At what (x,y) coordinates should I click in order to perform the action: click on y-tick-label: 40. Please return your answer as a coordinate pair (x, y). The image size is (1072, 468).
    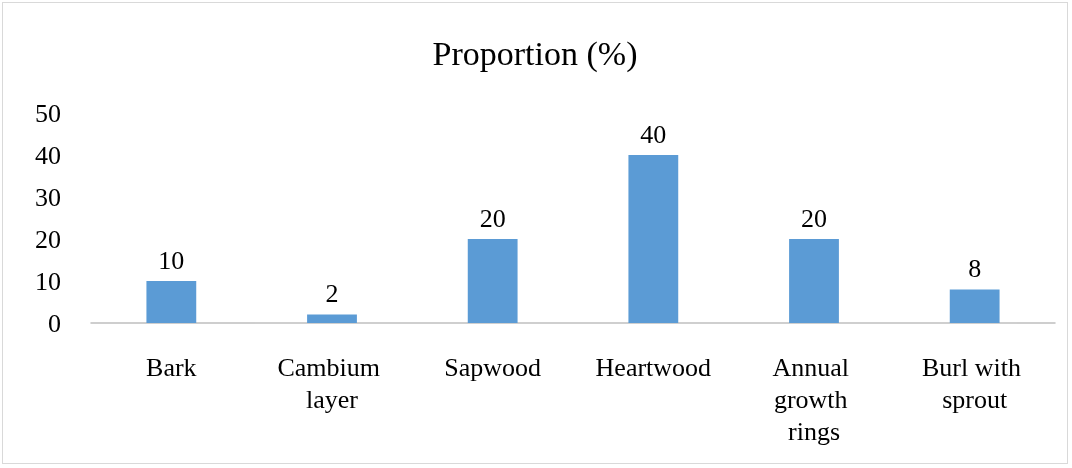
    Looking at the image, I should click on (48, 155).